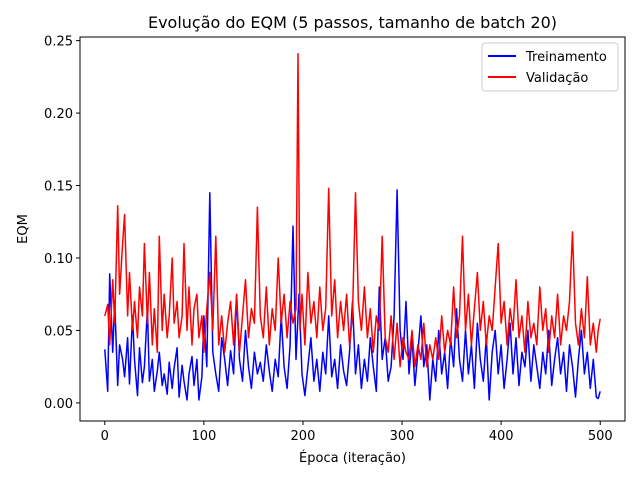  I want to click on y-tick-label: 0.15, so click(58, 187).